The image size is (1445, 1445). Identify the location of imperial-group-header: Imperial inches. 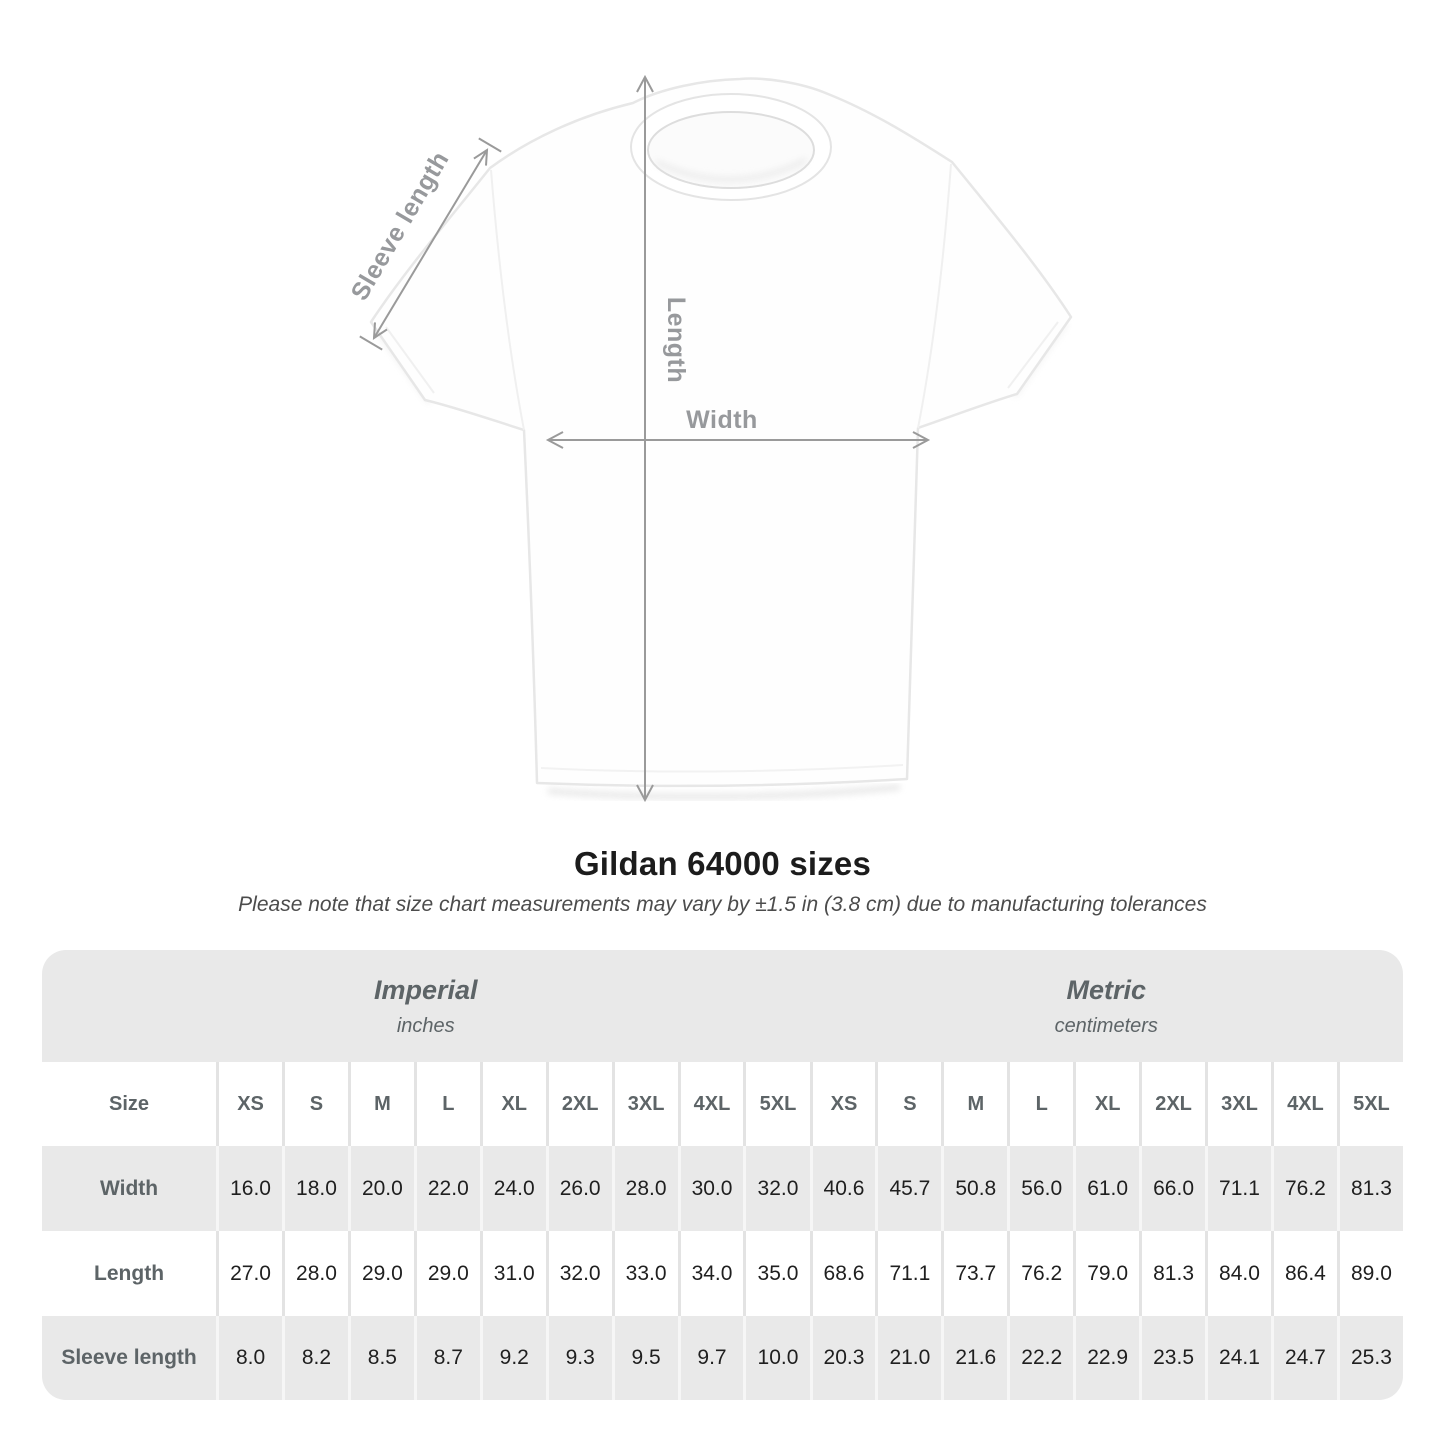
(426, 1006).